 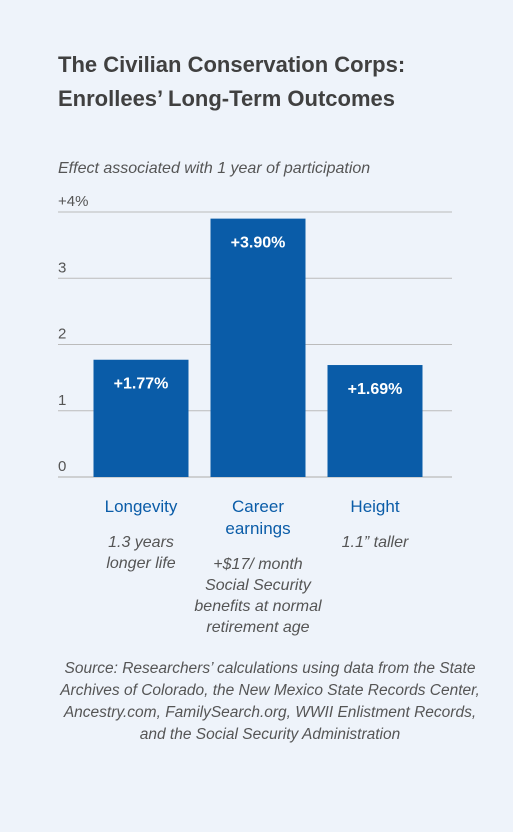 What do you see at coordinates (226, 98) in the screenshot?
I see `chart-title-line-2: Enrollees’ Long-Term Outcomes` at bounding box center [226, 98].